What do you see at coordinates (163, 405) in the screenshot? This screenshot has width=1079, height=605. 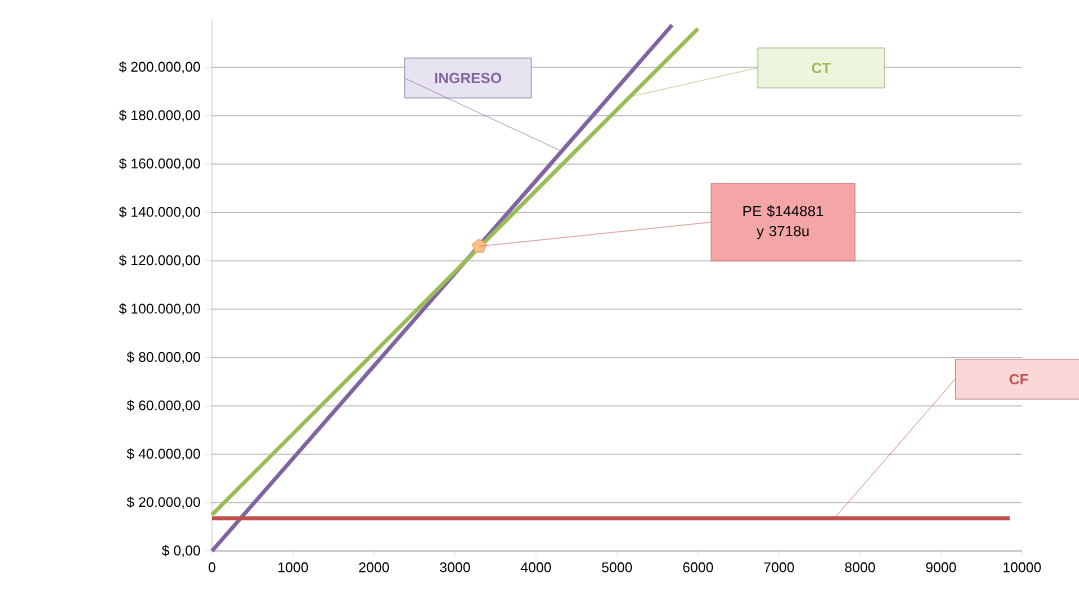 I see `y-tick-label: $ 60.000,00` at bounding box center [163, 405].